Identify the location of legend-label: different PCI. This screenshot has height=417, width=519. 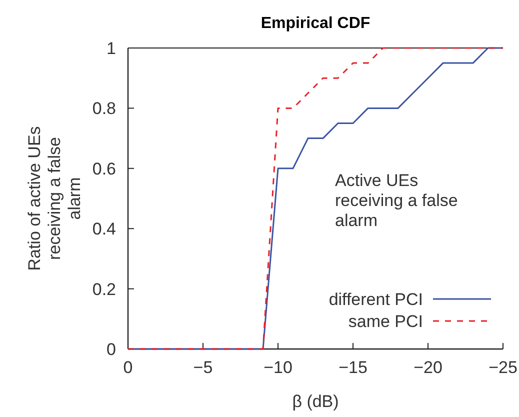
(375, 299).